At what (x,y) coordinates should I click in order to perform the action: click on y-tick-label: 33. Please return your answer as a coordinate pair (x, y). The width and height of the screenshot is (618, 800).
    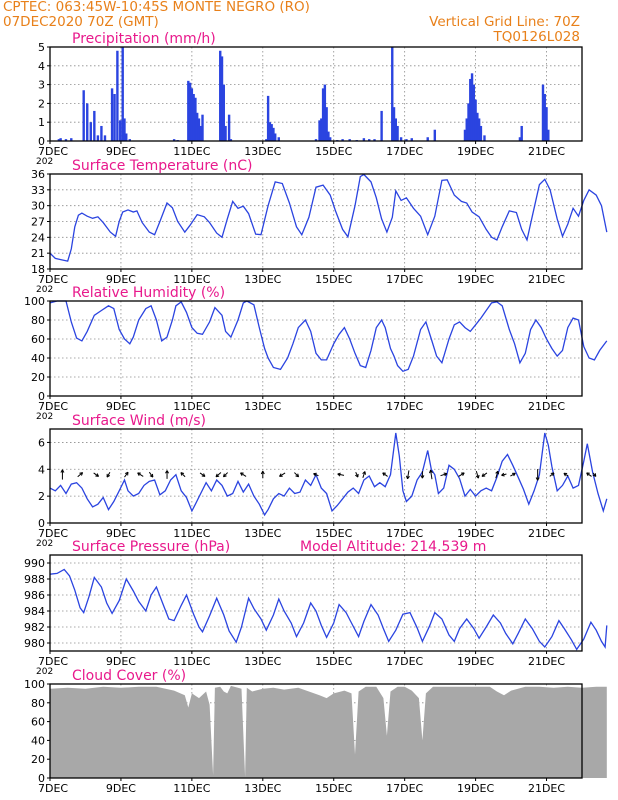
    Looking at the image, I should click on (38, 190).